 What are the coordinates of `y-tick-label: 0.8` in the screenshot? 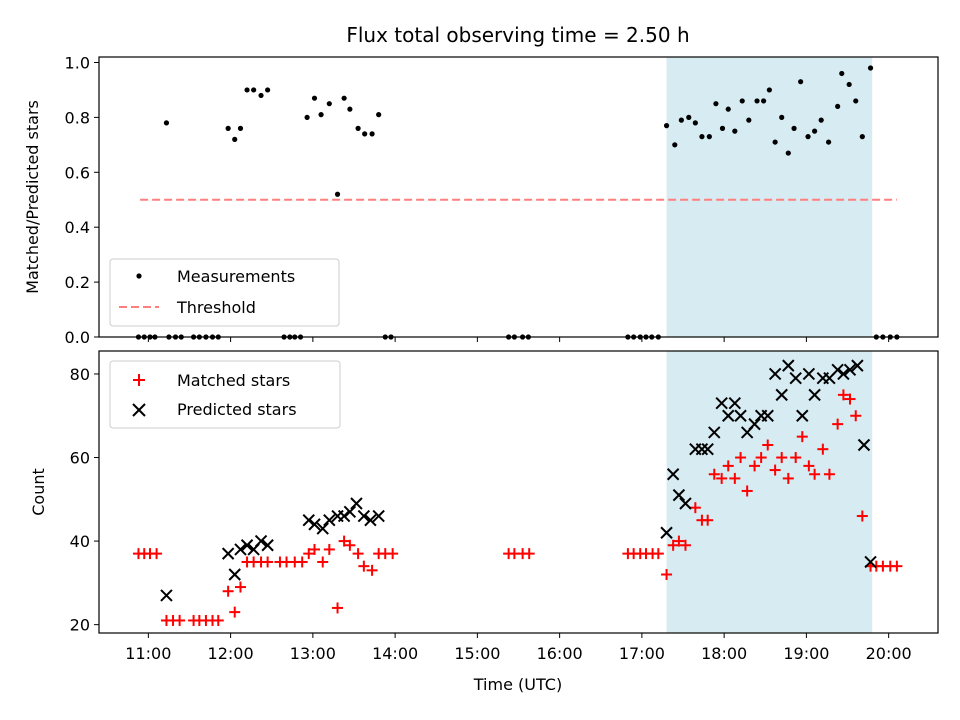 It's located at (77, 117).